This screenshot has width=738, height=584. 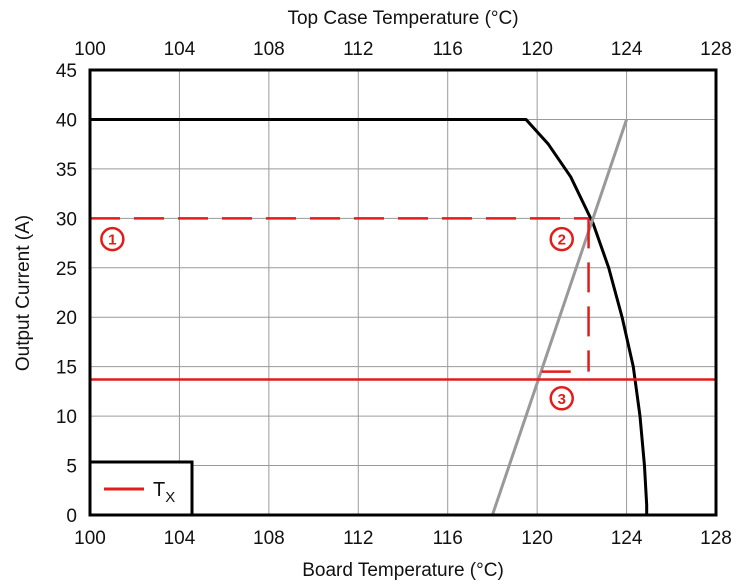 What do you see at coordinates (170, 497) in the screenshot?
I see `legend-label-subscript: X` at bounding box center [170, 497].